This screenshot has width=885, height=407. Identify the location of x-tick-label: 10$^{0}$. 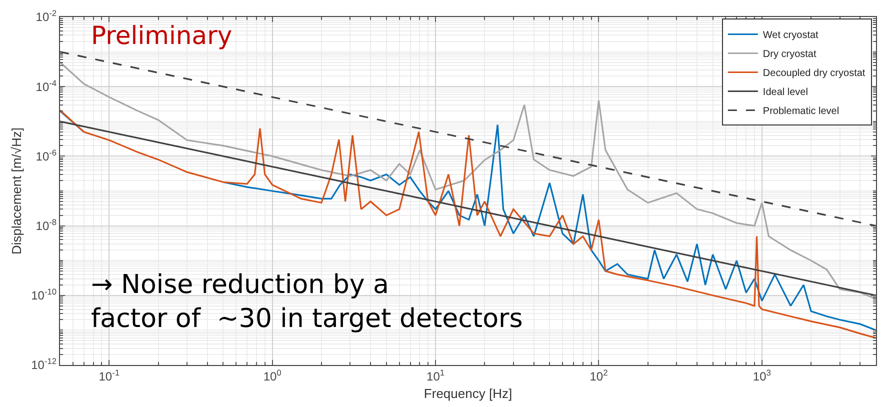
(272, 375).